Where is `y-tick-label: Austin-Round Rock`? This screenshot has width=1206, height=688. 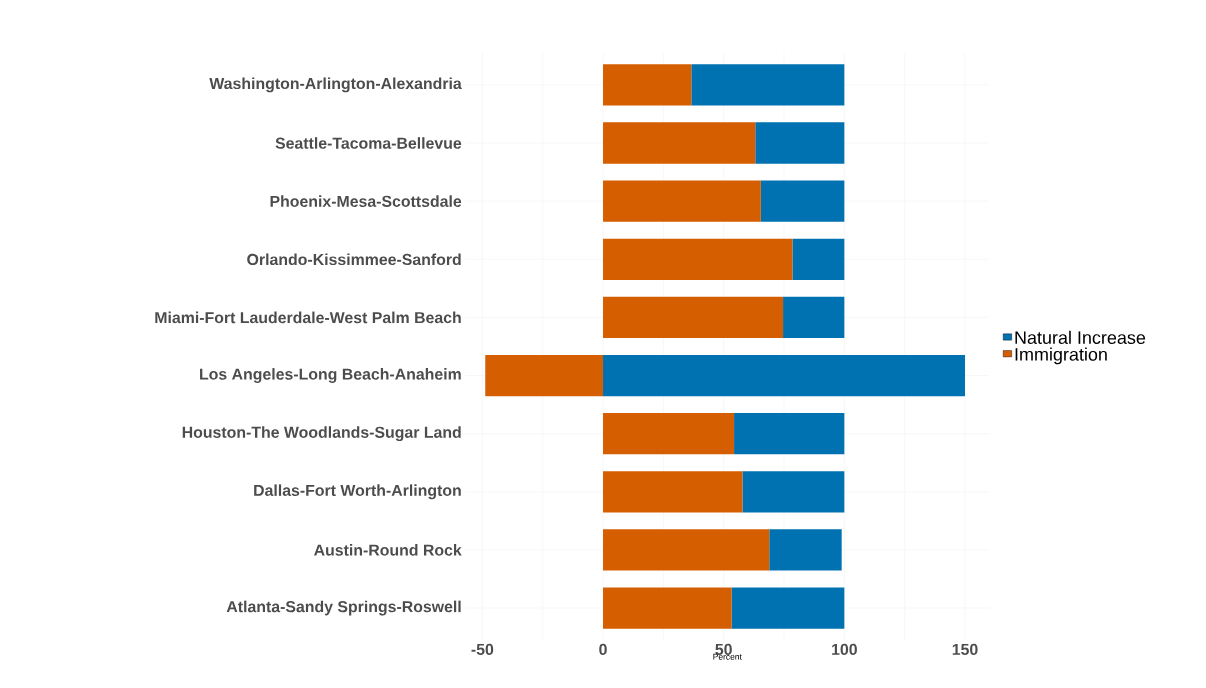
y-tick-label: Austin-Round Rock is located at coordinates (388, 550).